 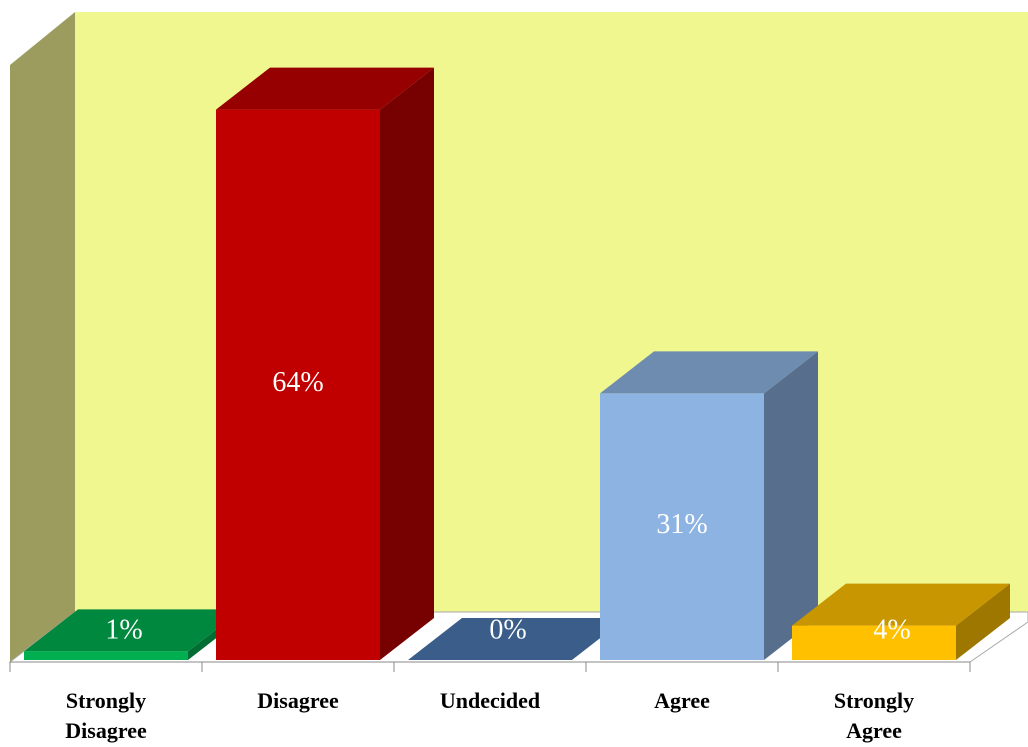 I want to click on x-tick-label: Disagree, so click(x=298, y=700).